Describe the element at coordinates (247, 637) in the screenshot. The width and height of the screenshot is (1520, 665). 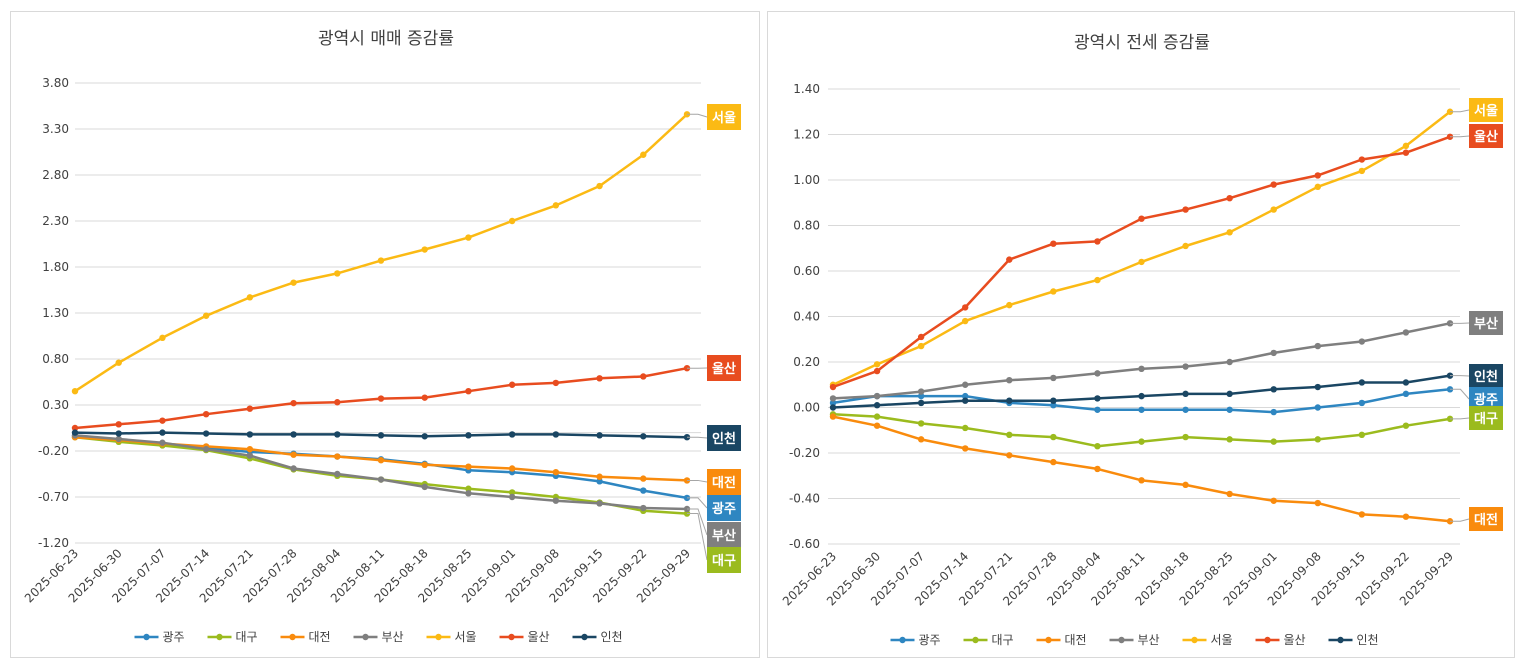
I see `legend-label: 대구` at that location.